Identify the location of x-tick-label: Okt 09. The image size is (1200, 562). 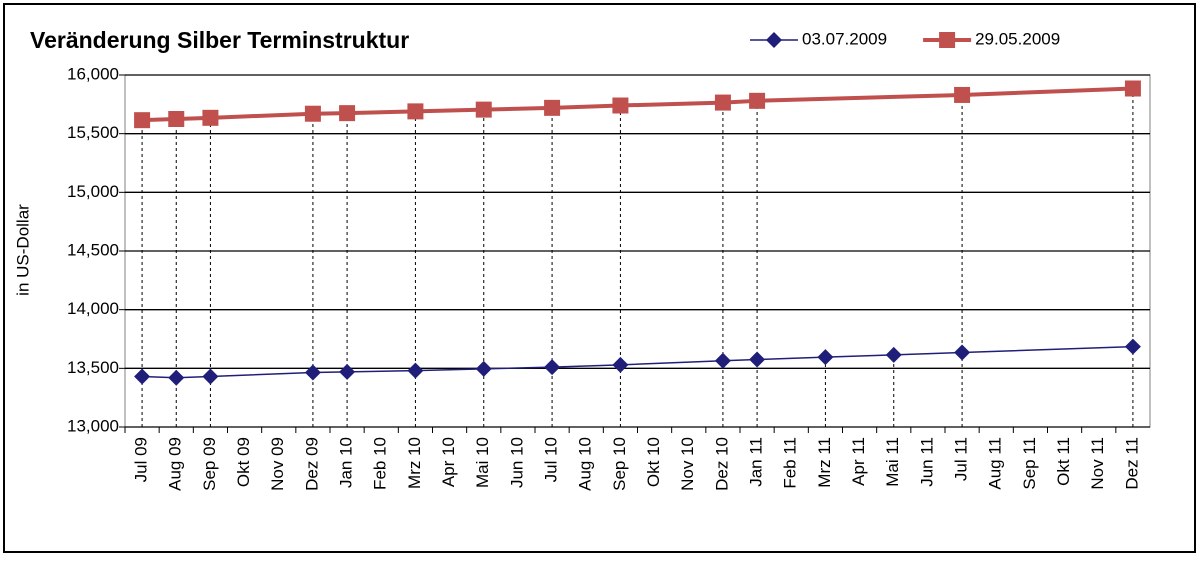
(243, 462).